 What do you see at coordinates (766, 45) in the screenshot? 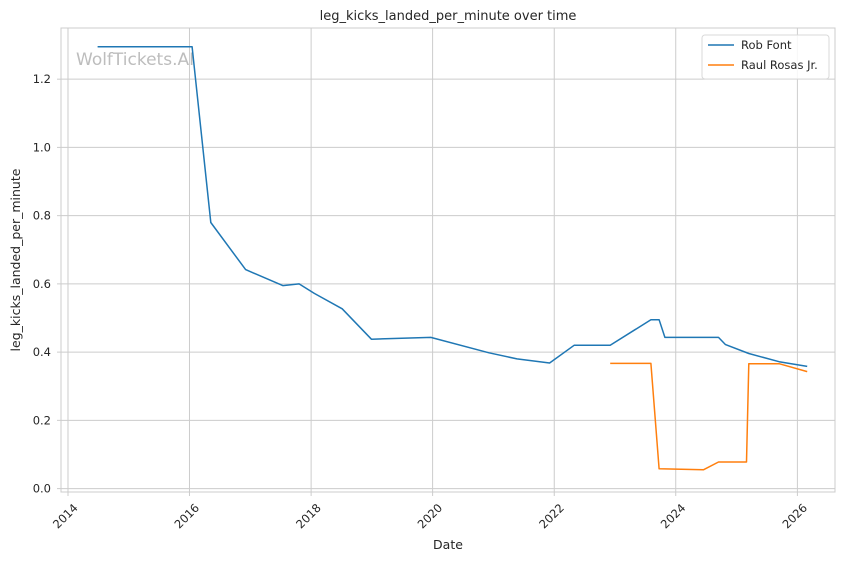
I see `legend-label: Rob Font` at bounding box center [766, 45].